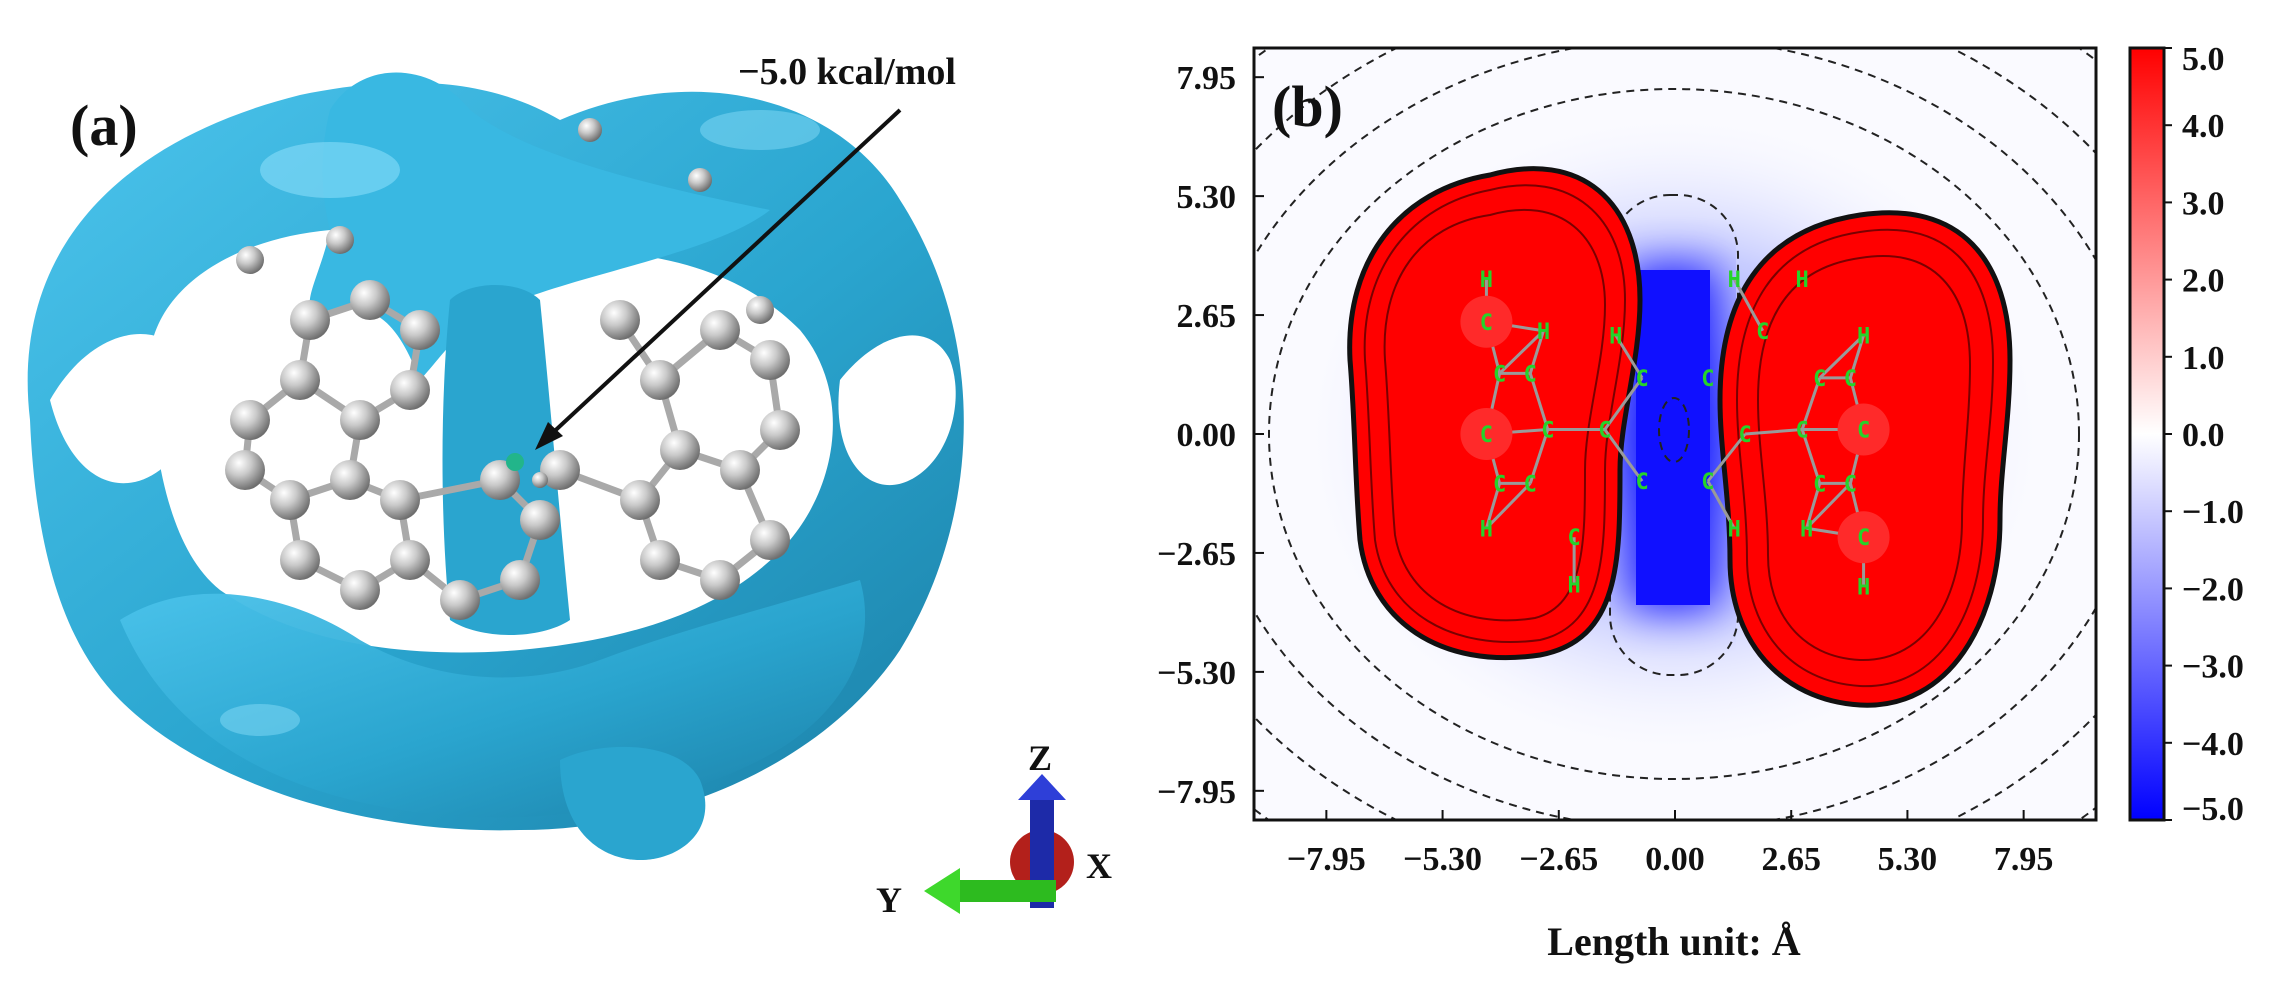  What do you see at coordinates (2213, 589) in the screenshot?
I see `colorbar-tick-label: −2.0` at bounding box center [2213, 589].